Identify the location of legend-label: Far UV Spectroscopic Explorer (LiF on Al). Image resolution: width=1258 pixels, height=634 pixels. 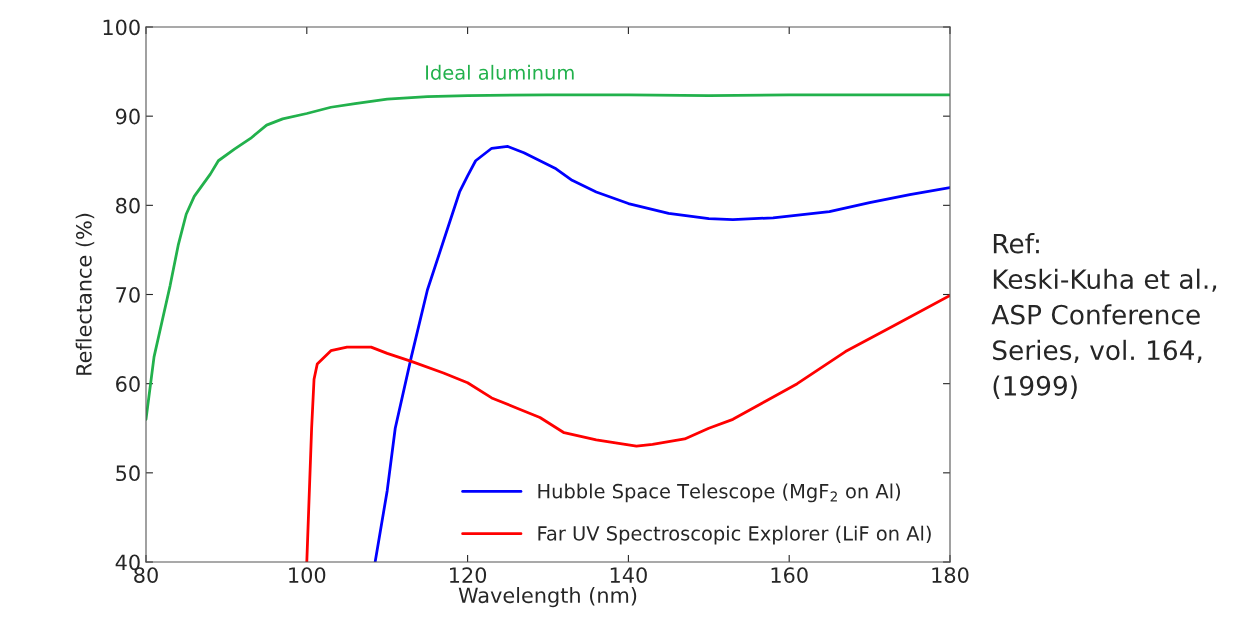
(734, 535).